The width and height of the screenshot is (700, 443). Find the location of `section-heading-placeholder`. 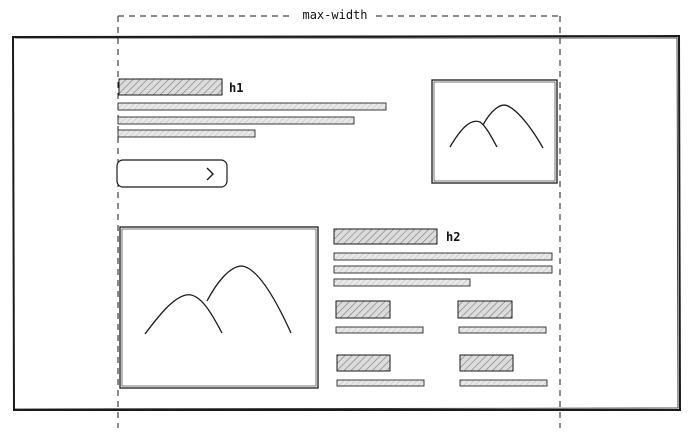

section-heading-placeholder is located at coordinates (385, 236).